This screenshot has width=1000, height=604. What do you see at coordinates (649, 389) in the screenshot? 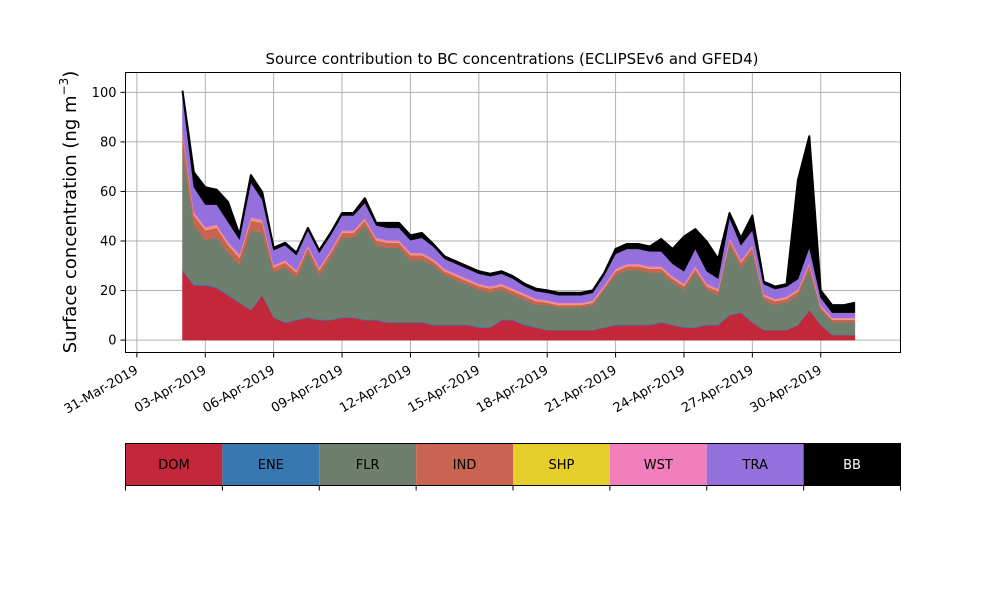
I see `x-tick-label: 24-Apr-2019` at bounding box center [649, 389].